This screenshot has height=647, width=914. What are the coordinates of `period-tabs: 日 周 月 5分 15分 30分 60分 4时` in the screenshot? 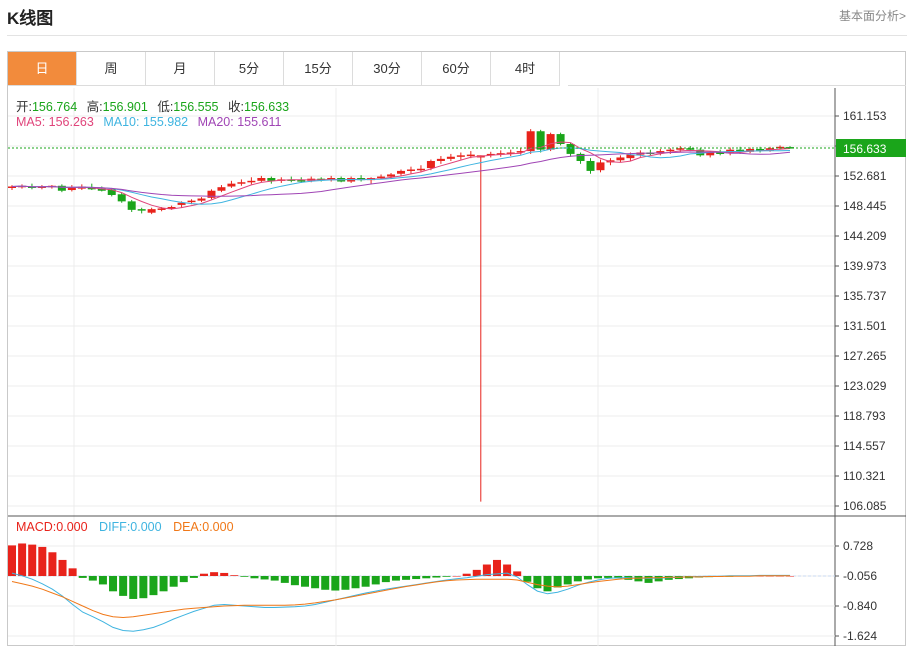 It's located at (284, 69).